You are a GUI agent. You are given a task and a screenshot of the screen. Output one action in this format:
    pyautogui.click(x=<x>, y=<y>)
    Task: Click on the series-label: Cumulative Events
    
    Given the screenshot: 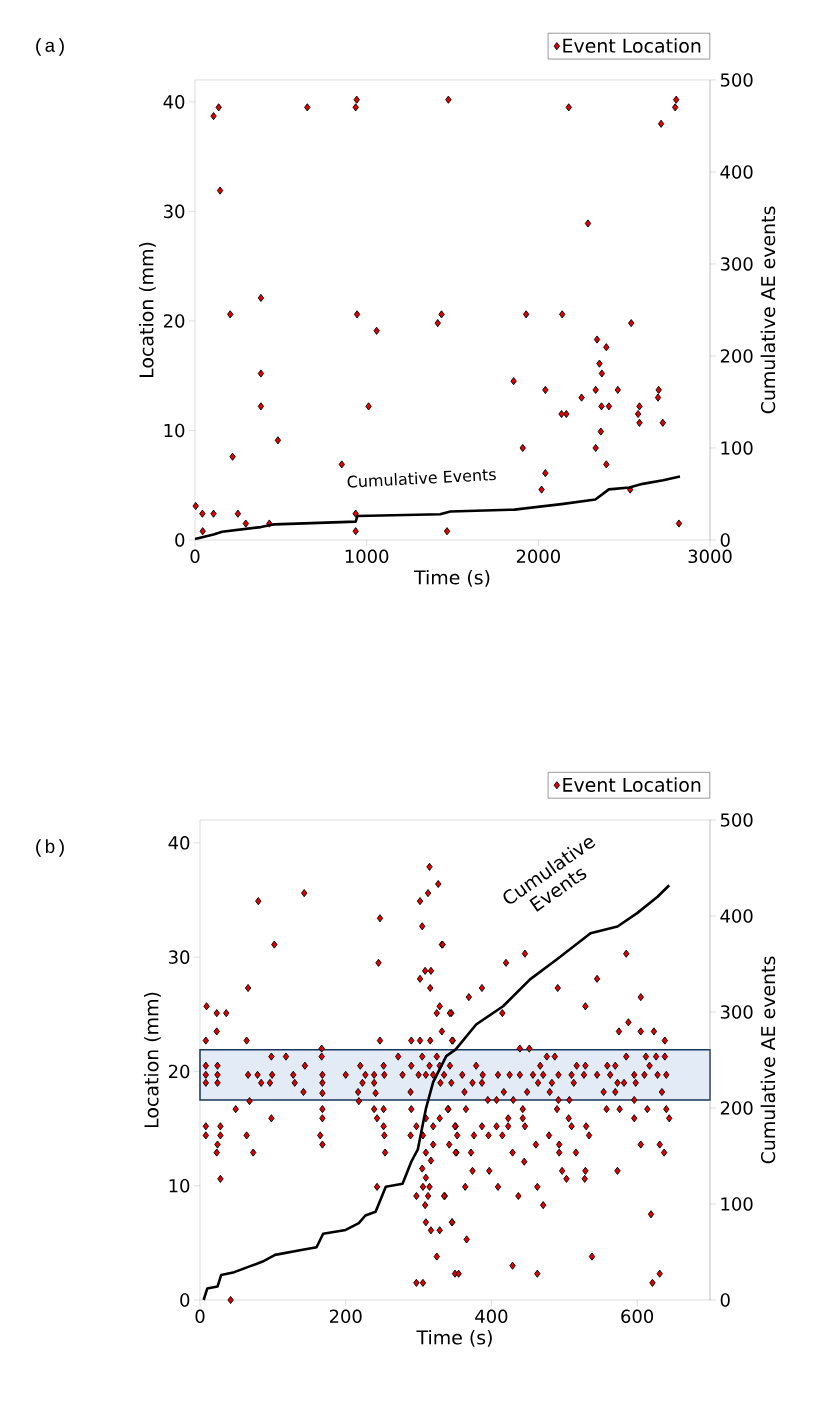 What is the action you would take?
    pyautogui.click(x=421, y=478)
    